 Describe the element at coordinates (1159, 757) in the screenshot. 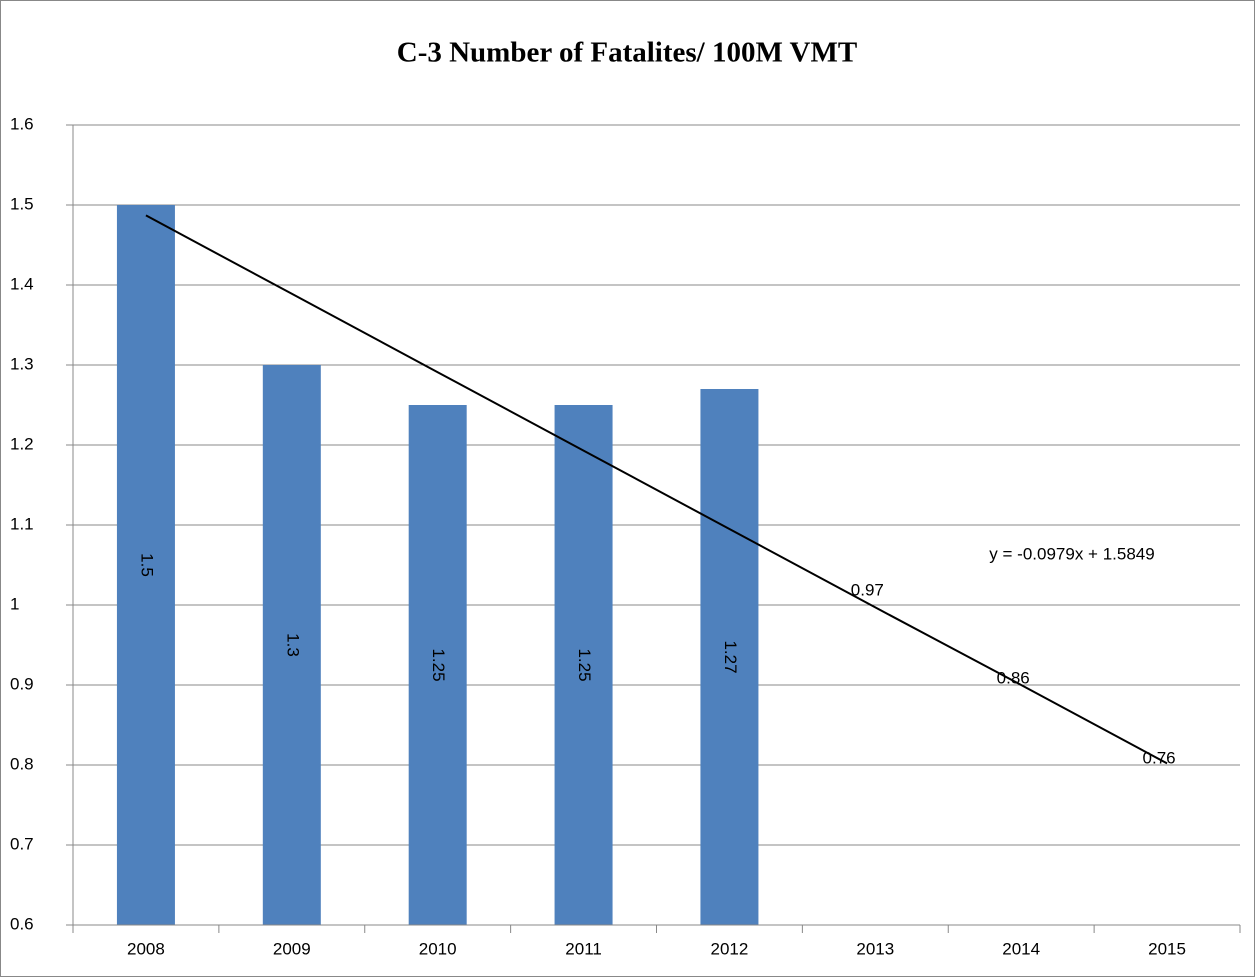

I see `projection-label: 0.76` at that location.